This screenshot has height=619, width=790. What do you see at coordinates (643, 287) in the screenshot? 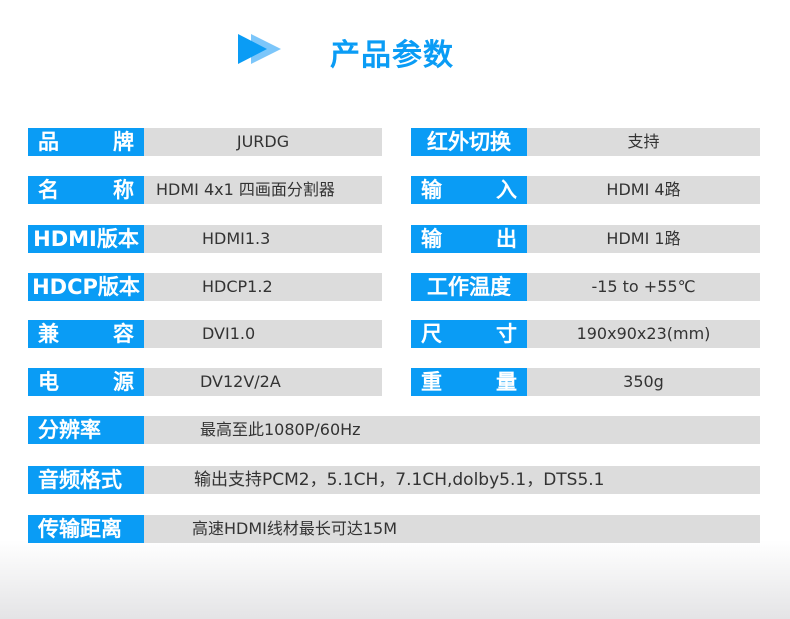
I see `spec-value: -15 to +55℃` at bounding box center [643, 287].